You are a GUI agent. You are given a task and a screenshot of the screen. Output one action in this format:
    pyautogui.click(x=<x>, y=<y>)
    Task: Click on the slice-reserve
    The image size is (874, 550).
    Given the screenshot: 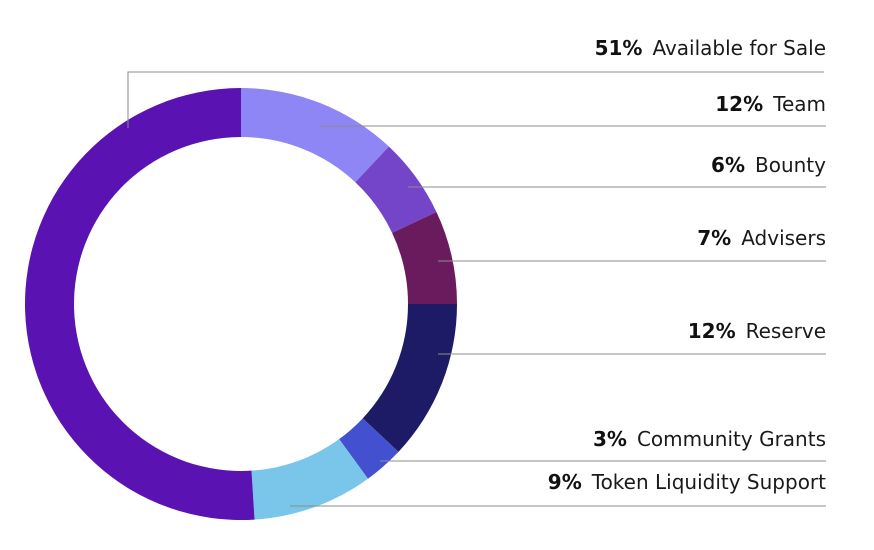 What is the action you would take?
    pyautogui.click(x=409, y=378)
    